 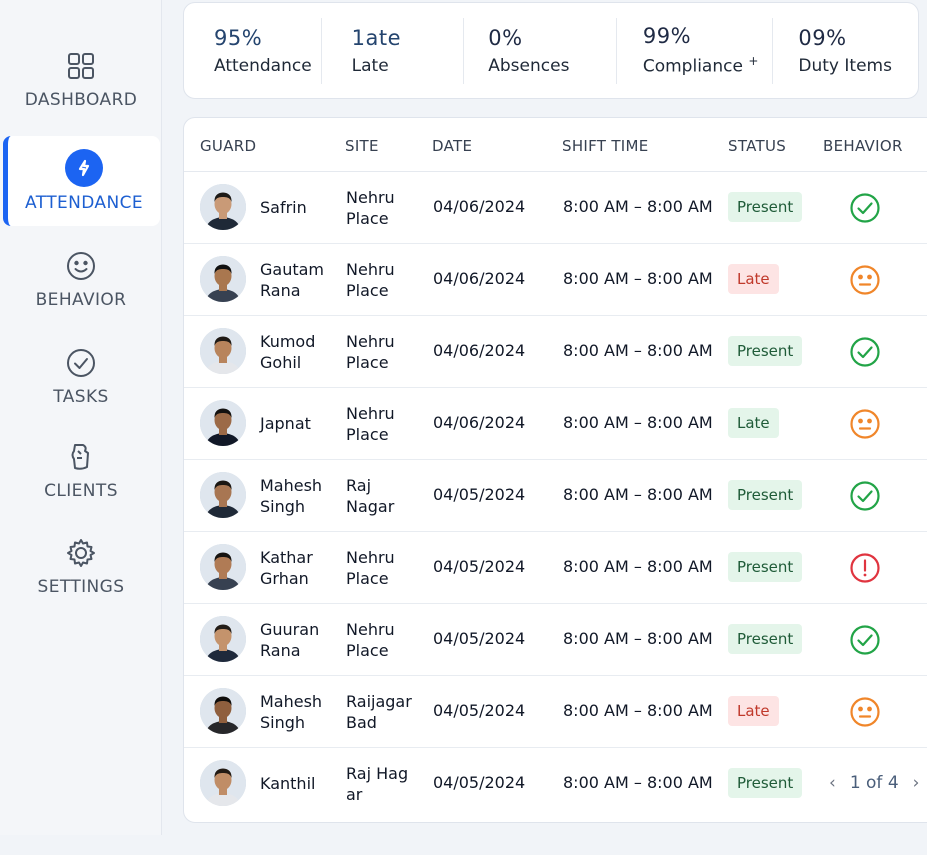 I want to click on next-page-button: ›, so click(x=916, y=783).